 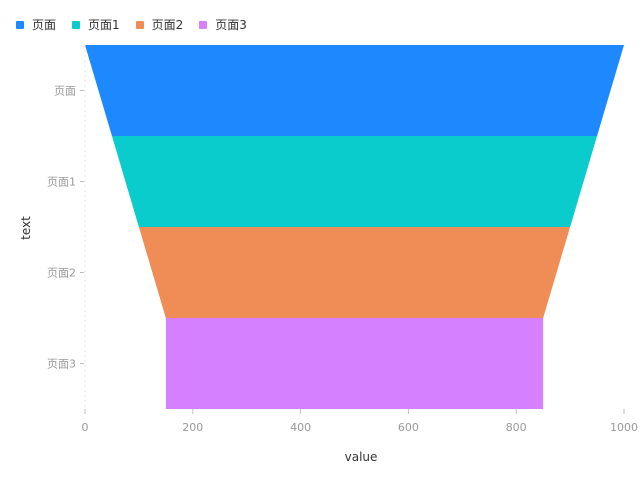 I want to click on legend: 页面 页面1 页面2 页面3, so click(x=131, y=24).